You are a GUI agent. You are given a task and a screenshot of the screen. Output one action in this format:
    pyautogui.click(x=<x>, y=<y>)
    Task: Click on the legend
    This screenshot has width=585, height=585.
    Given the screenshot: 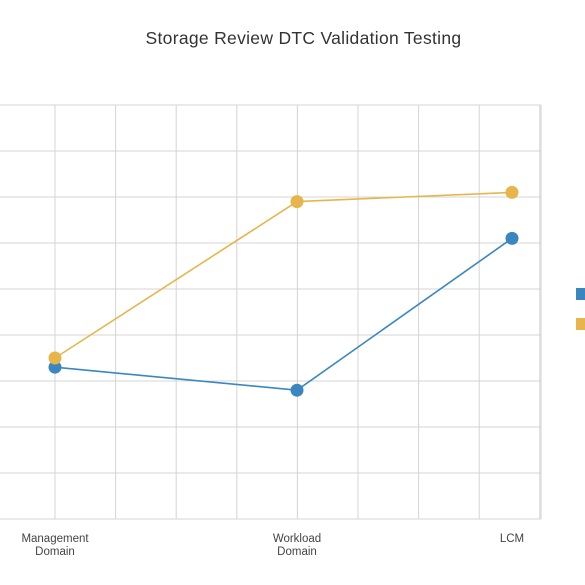 What is the action you would take?
    pyautogui.click(x=580, y=309)
    